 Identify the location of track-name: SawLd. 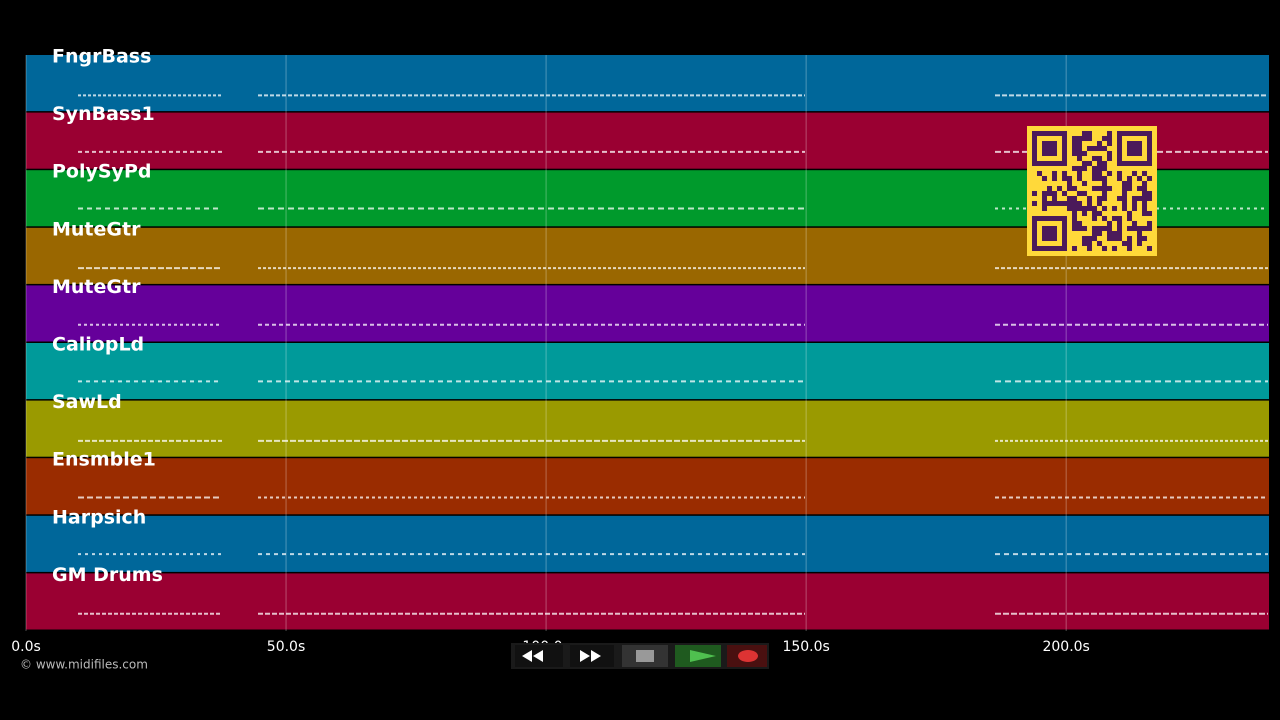
(87, 402).